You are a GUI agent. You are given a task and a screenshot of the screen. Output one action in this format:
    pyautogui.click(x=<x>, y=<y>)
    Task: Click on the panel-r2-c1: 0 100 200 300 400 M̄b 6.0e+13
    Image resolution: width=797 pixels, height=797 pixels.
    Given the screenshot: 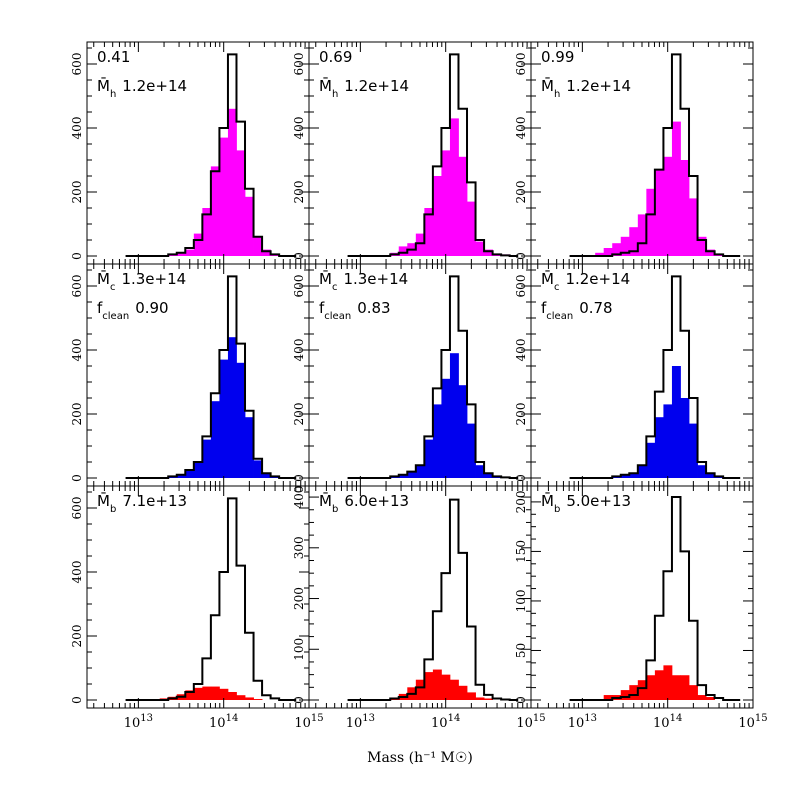 What is the action you would take?
    pyautogui.click(x=412, y=597)
    